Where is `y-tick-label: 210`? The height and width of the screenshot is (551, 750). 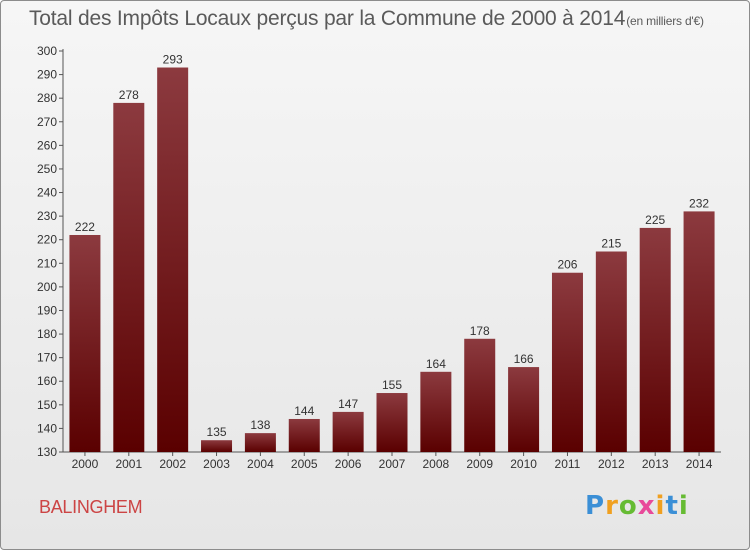
y-tick-label: 210 is located at coordinates (47, 263).